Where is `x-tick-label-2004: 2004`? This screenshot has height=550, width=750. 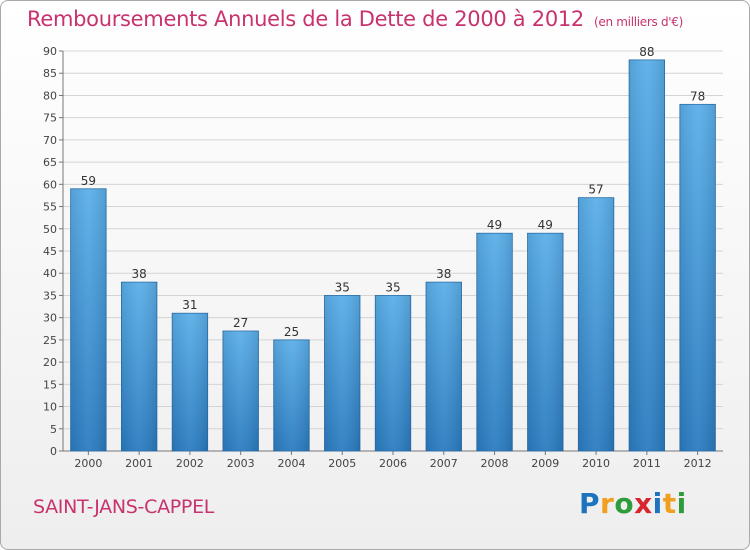
x-tick-label-2004: 2004 is located at coordinates (291, 463).